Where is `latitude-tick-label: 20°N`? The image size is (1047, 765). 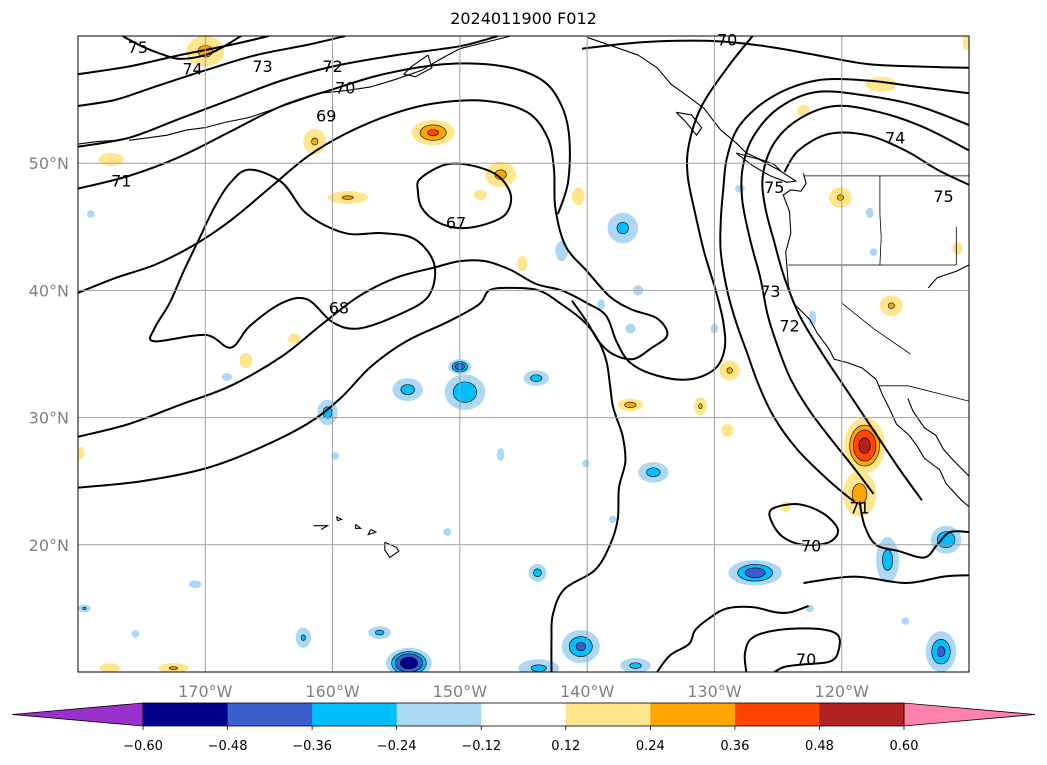
latitude-tick-label: 20°N is located at coordinates (49, 545).